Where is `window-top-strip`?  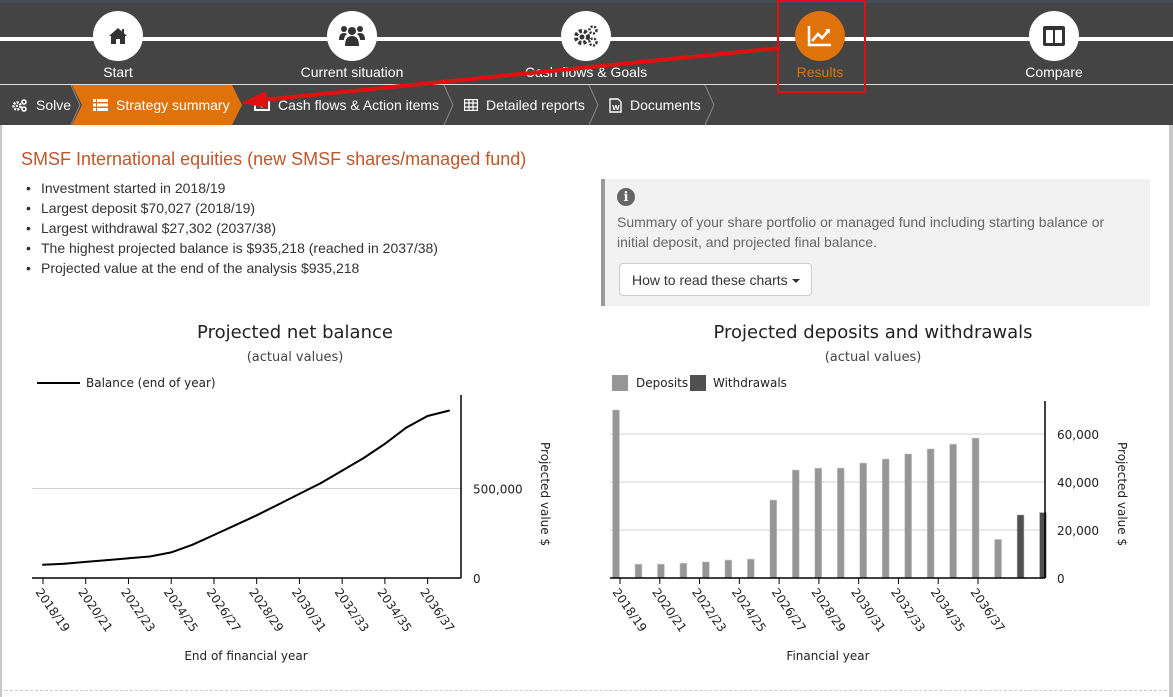
window-top-strip is located at coordinates (586, 1).